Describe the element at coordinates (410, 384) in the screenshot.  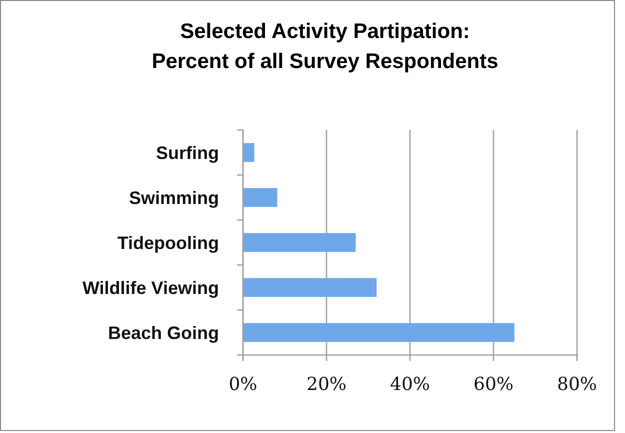
I see `x-tick-label: 40%` at that location.